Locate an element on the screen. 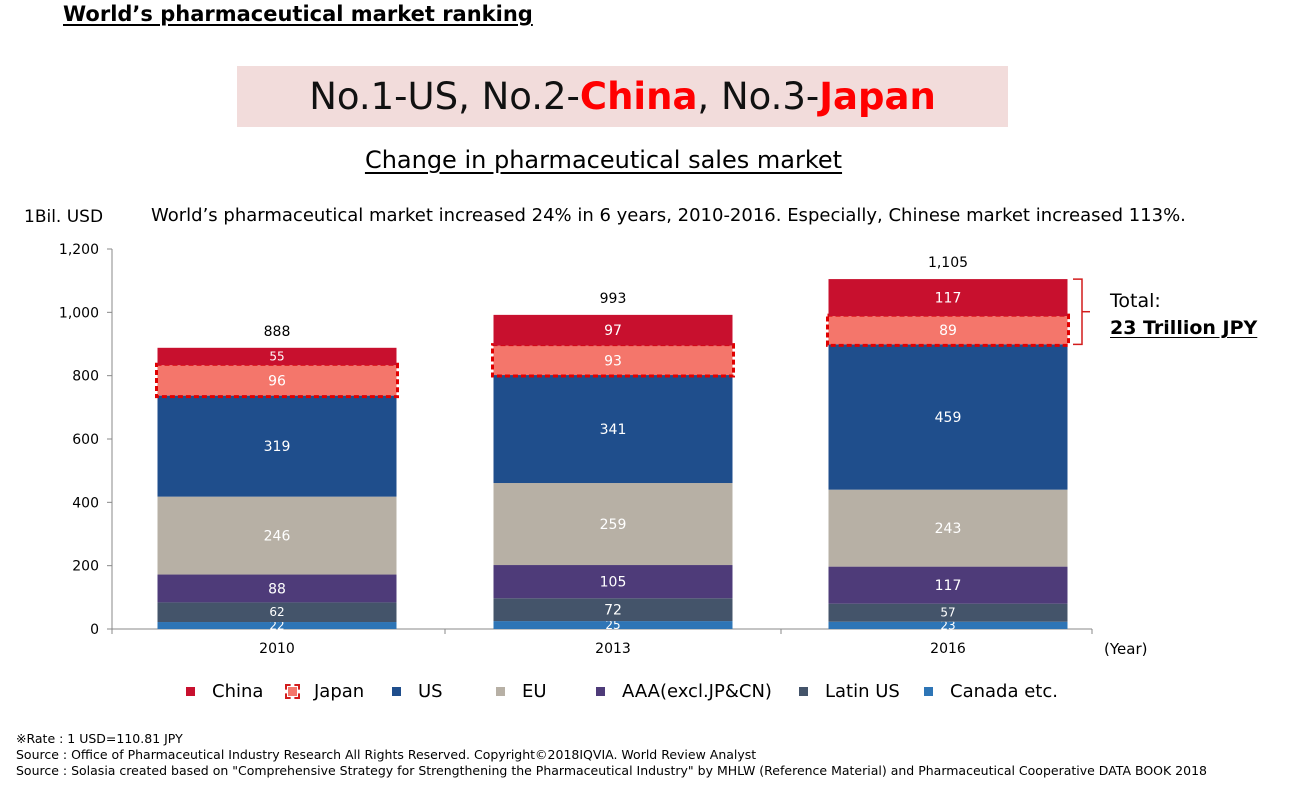 Image resolution: width=1307 pixels, height=789 pixels. data-label: 319 is located at coordinates (277, 447).